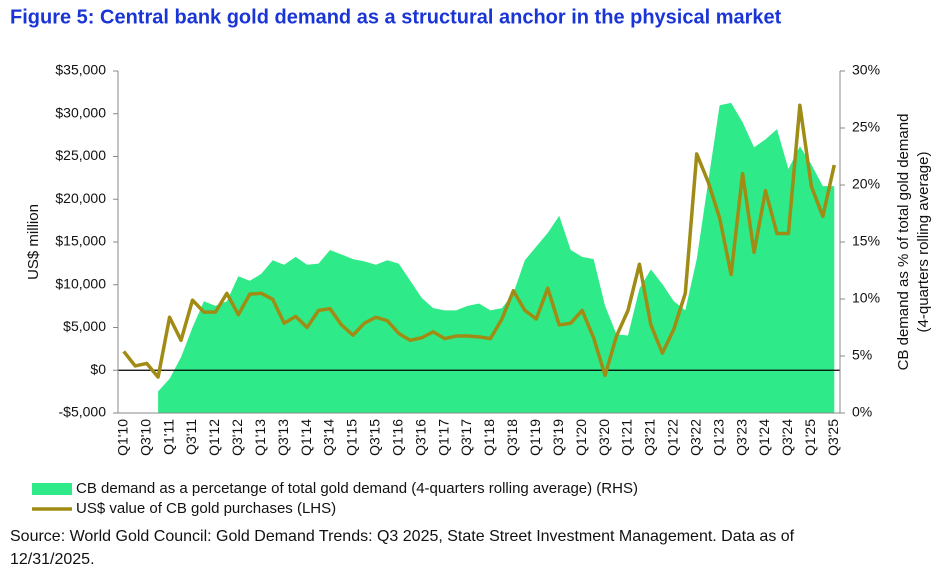  What do you see at coordinates (866, 241) in the screenshot?
I see `y2-tick-label: 15%` at bounding box center [866, 241].